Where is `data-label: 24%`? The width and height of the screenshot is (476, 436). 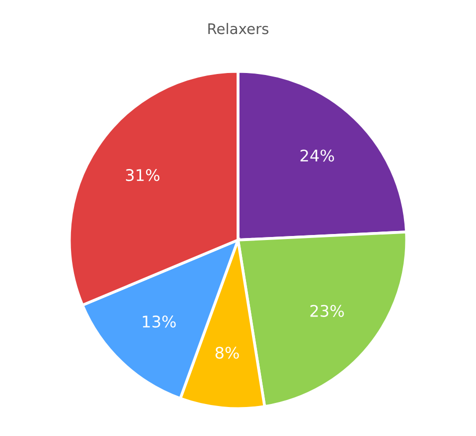 data-label: 24% is located at coordinates (317, 156).